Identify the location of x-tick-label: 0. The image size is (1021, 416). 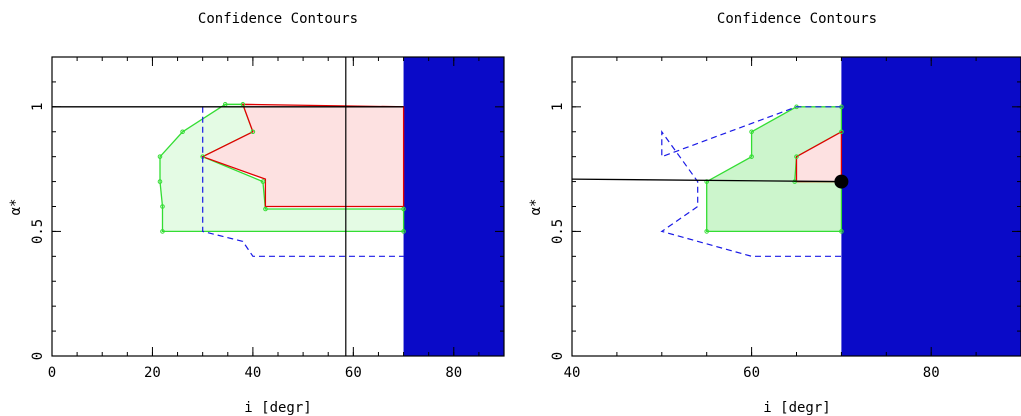
(52, 373).